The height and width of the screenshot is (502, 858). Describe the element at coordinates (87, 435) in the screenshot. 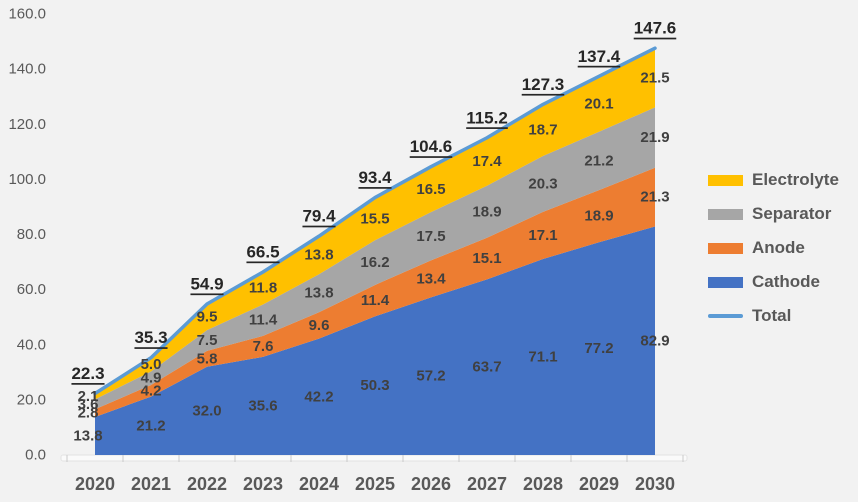

I see `data-label-cathode: 13.8` at that location.